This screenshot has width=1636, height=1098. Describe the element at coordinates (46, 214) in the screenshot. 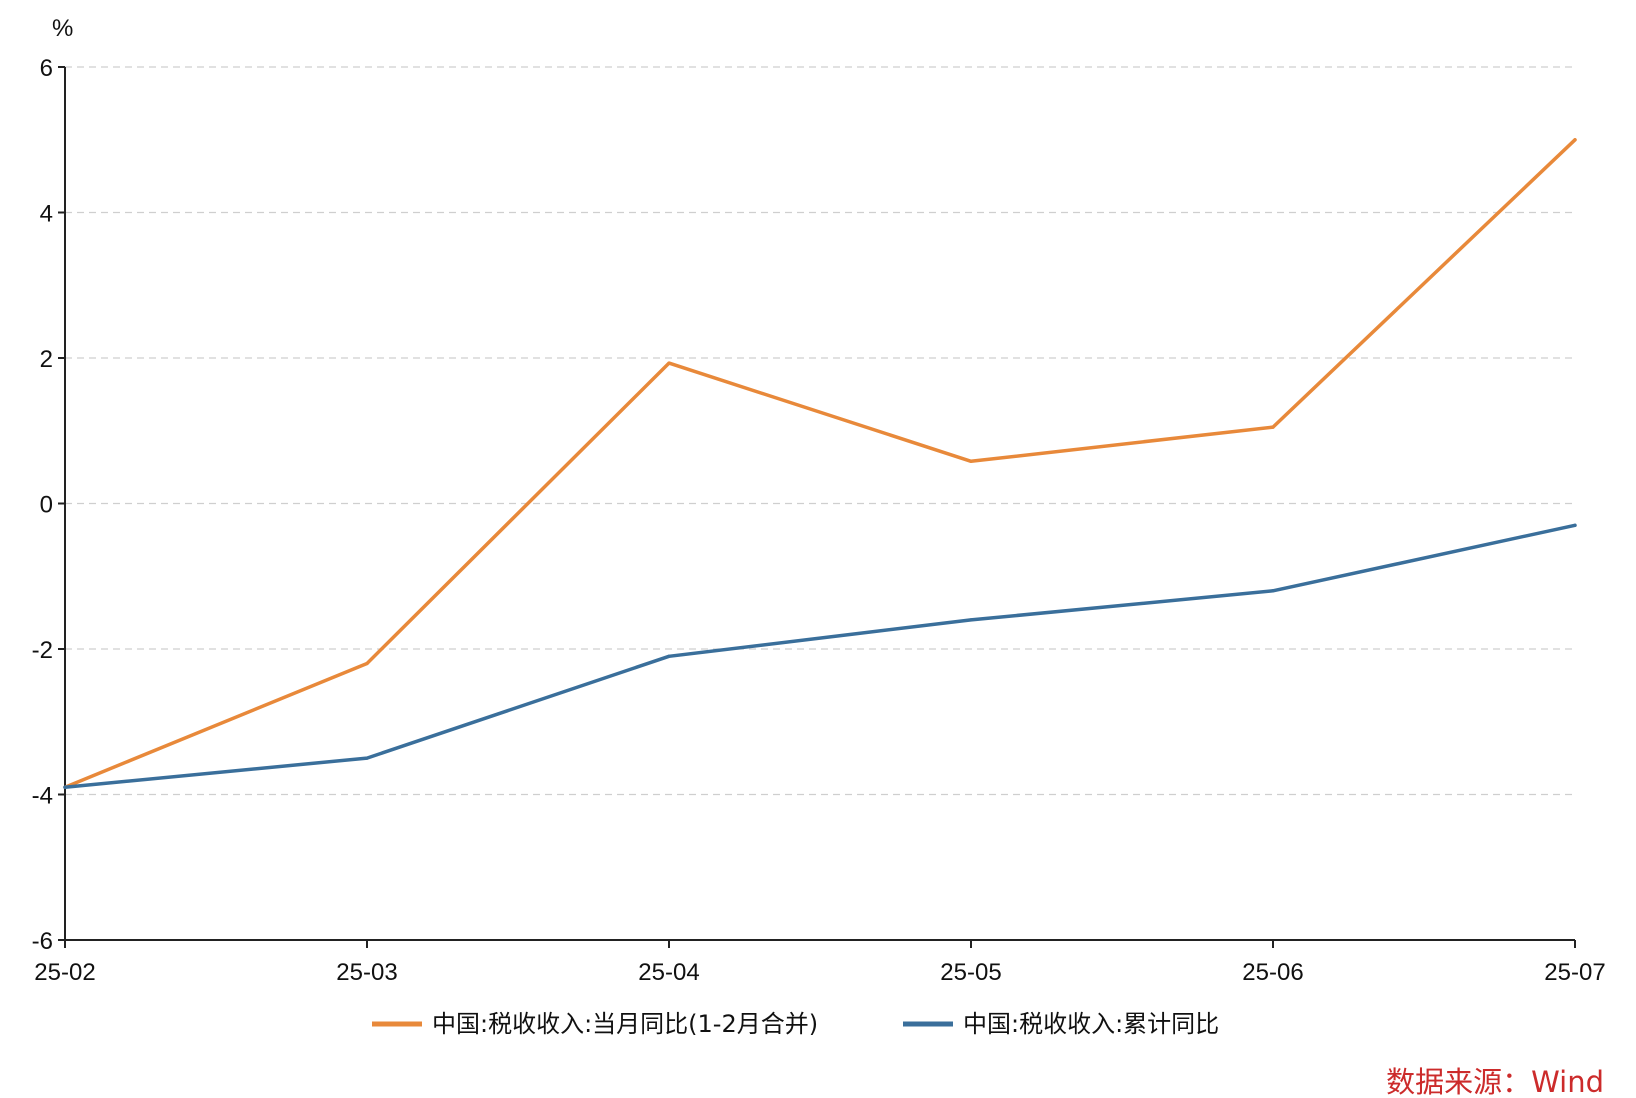

I see `y-tick-label: 4` at that location.